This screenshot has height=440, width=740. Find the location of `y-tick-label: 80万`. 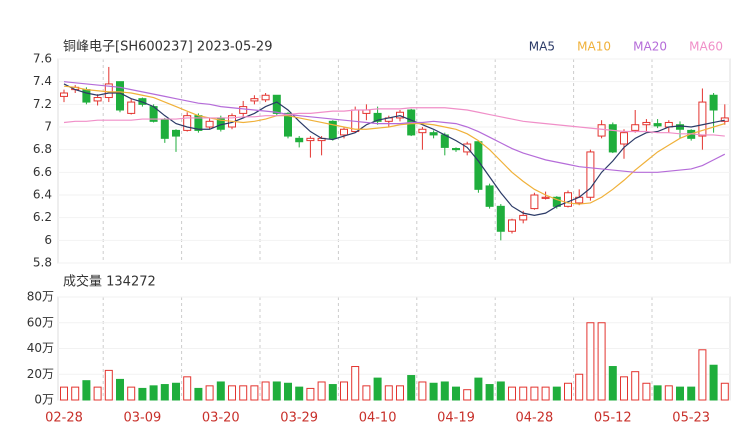

y-tick-label: 80万 is located at coordinates (40, 297).